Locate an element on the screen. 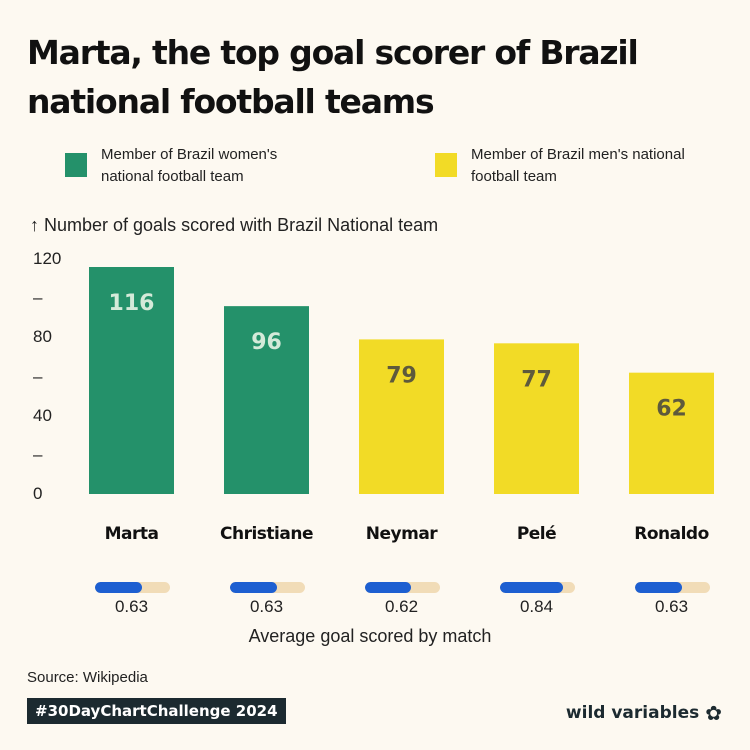  y-tick-label: 120 is located at coordinates (47, 259).